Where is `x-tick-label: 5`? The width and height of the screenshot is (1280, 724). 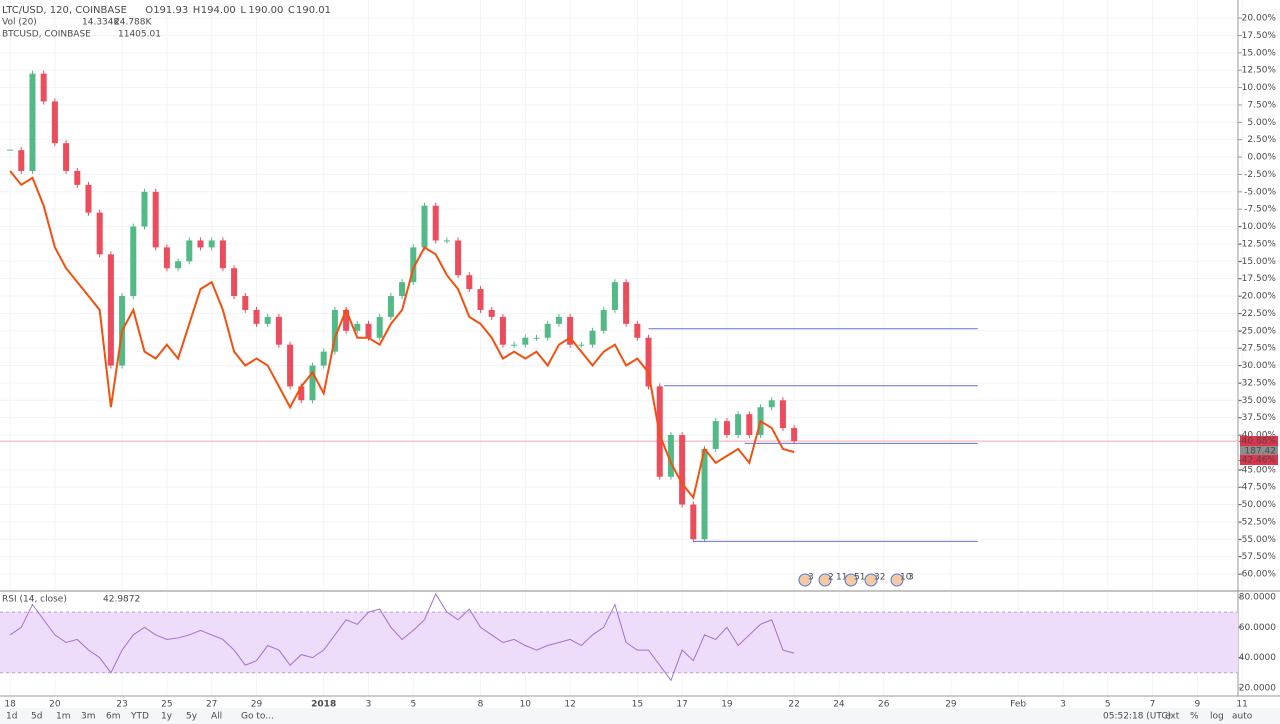
x-tick-label: 5 is located at coordinates (413, 705).